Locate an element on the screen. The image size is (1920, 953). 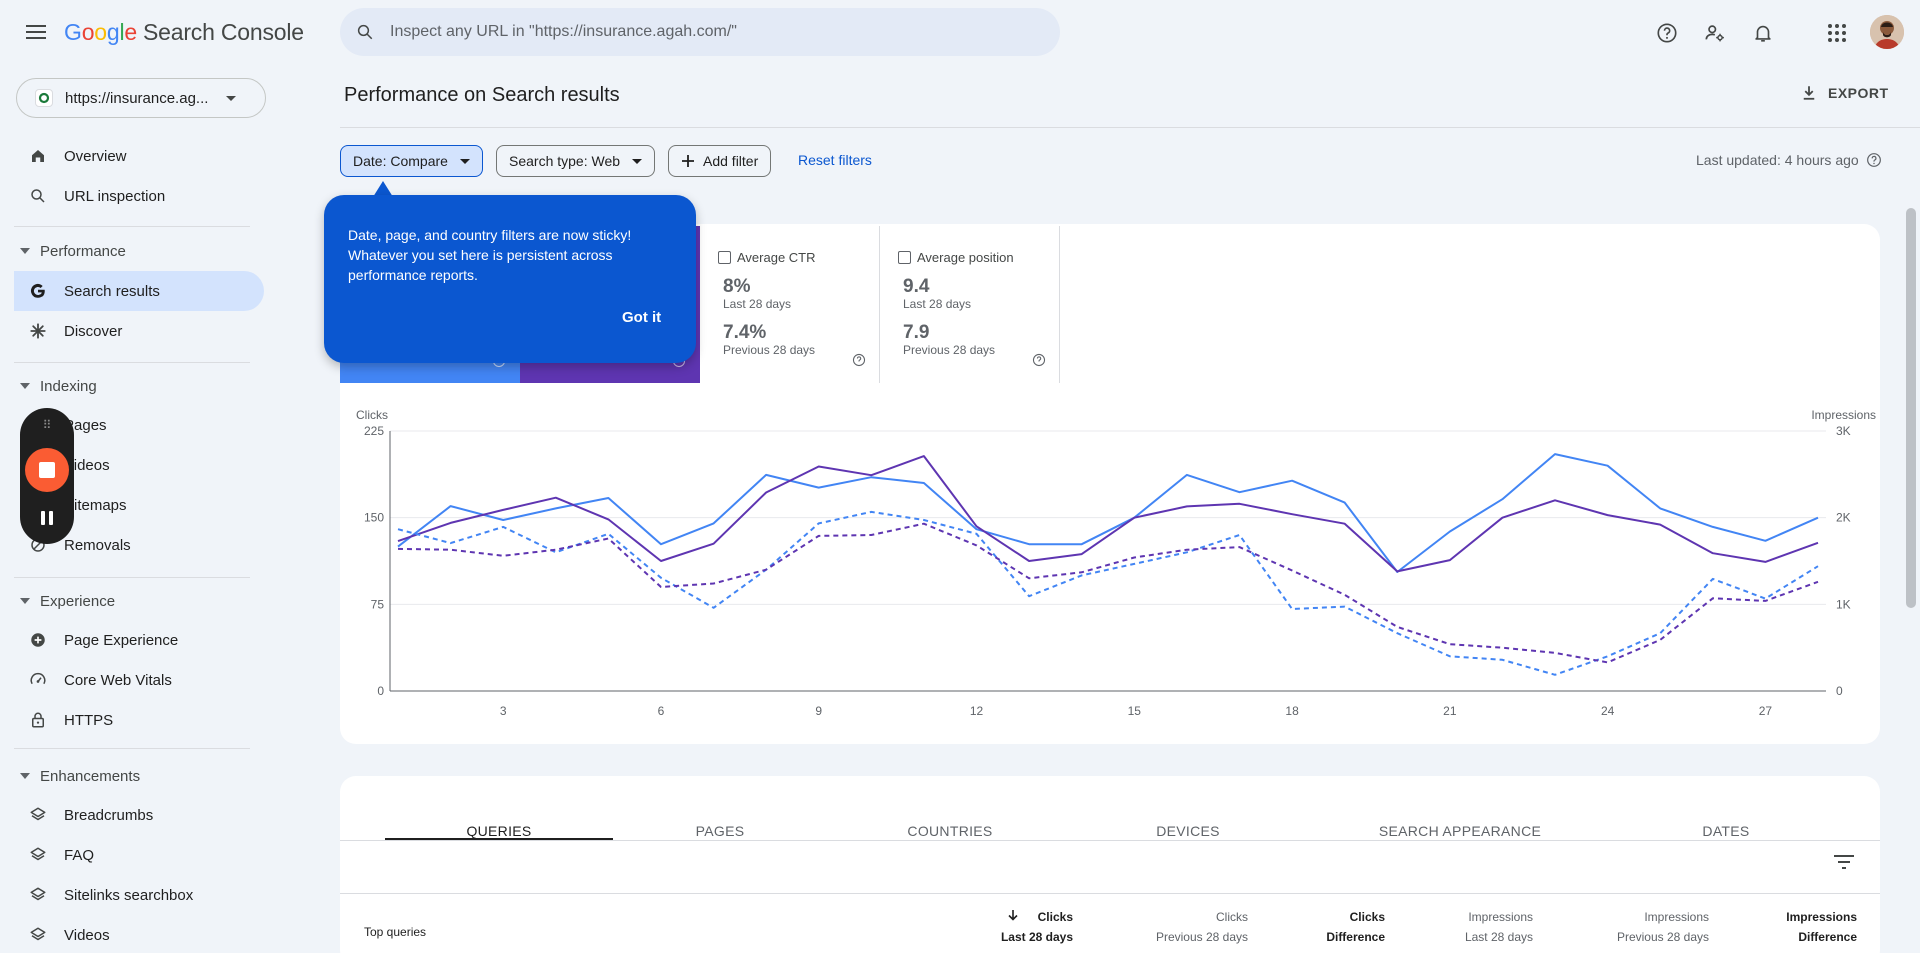
last-updated-text: Last updated: 4 hours ago is located at coordinates (1777, 160).